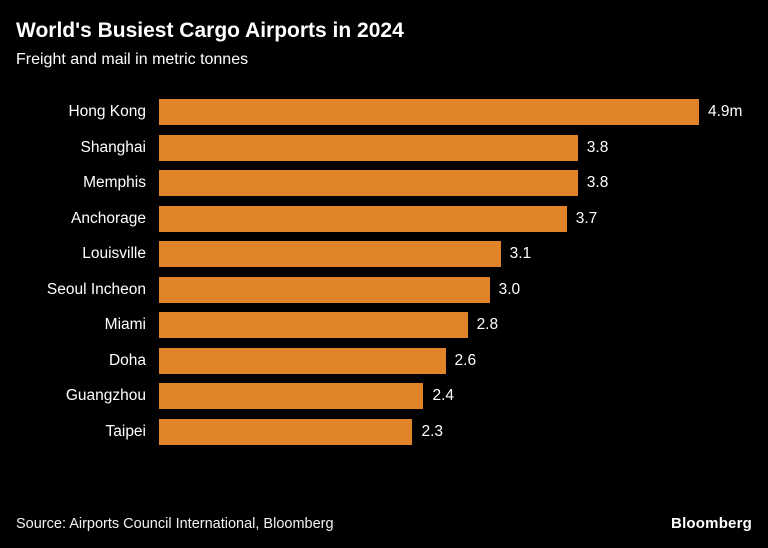 The width and height of the screenshot is (768, 548). Describe the element at coordinates (96, 289) in the screenshot. I see `category-label: Seoul Incheon` at that location.